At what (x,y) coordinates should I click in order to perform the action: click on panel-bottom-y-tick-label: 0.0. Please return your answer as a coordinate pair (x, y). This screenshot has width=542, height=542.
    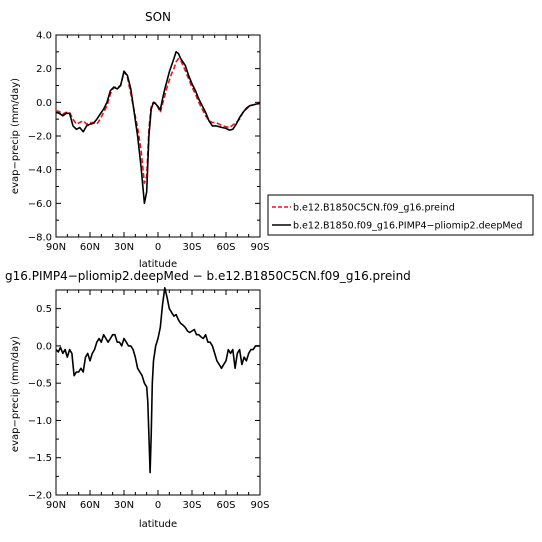
    Looking at the image, I should click on (44, 346).